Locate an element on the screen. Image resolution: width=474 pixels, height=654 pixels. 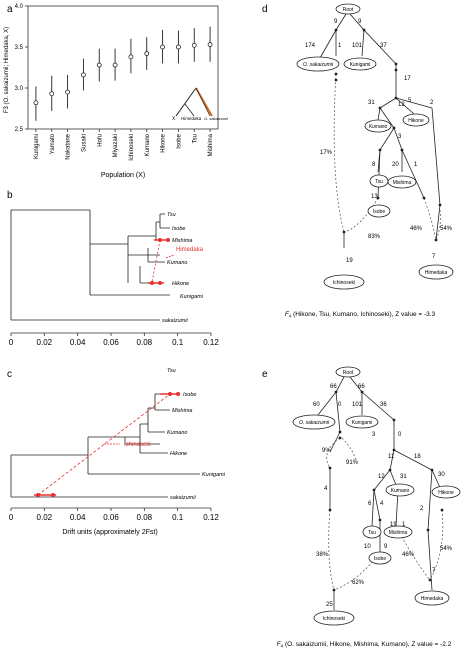
inset-x-mark: X is located at coordinates (174, 119).